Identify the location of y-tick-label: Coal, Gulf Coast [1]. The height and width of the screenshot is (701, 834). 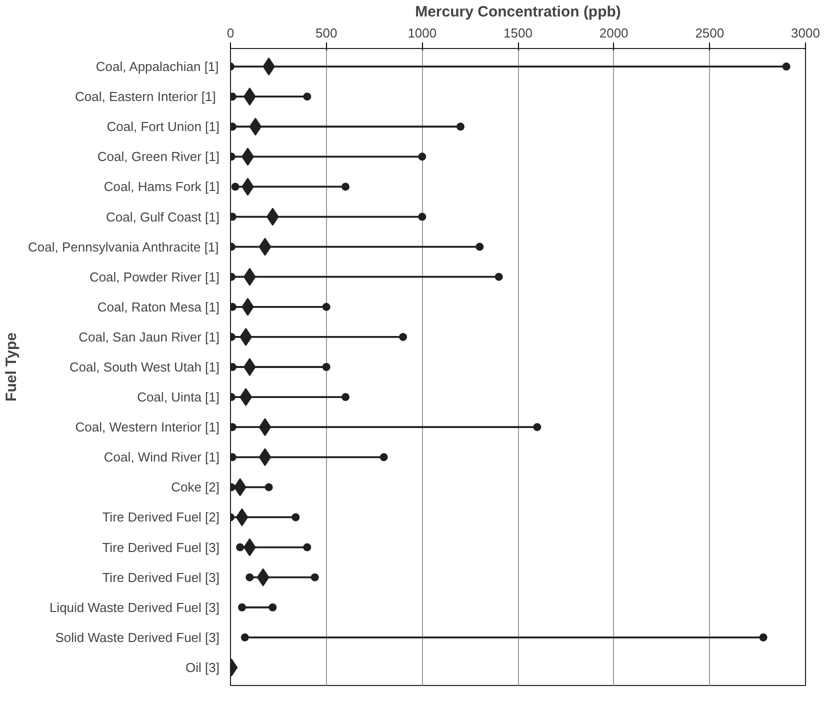
(163, 216).